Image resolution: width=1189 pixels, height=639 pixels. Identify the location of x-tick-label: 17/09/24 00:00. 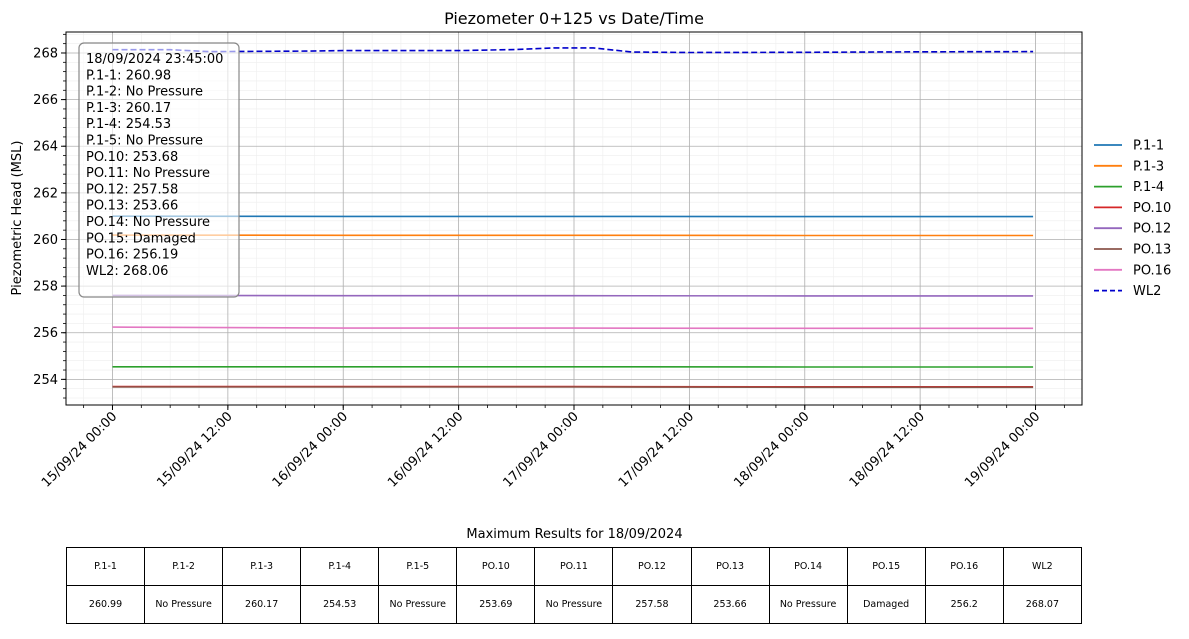
(541, 449).